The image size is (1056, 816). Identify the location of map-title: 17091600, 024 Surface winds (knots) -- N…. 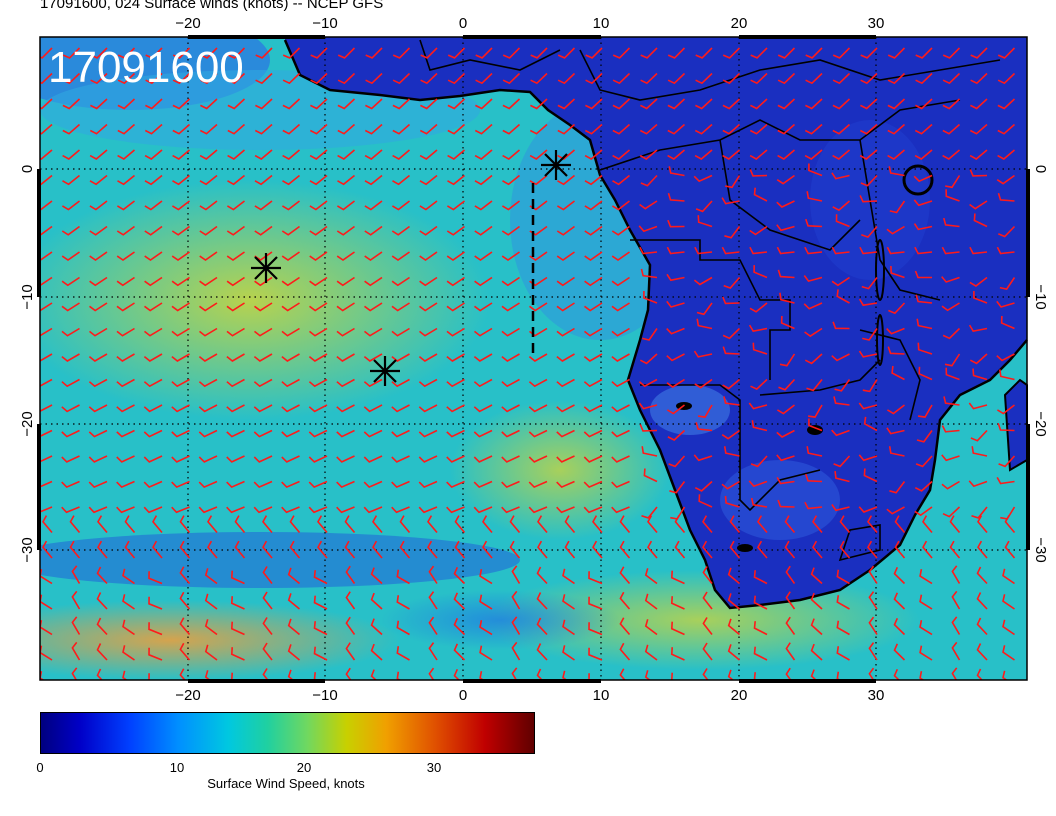
(212, 6).